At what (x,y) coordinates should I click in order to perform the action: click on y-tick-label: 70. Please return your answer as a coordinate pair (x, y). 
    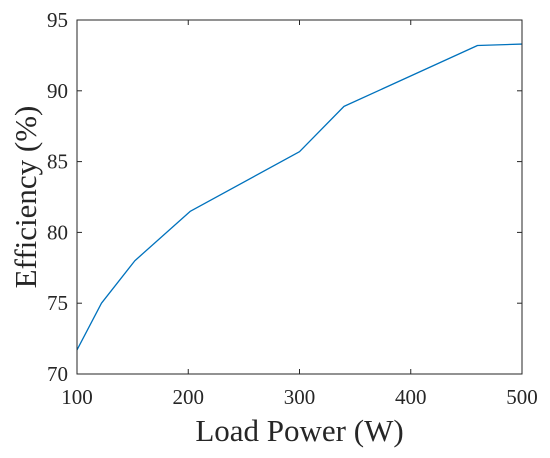
    Looking at the image, I should click on (57, 374).